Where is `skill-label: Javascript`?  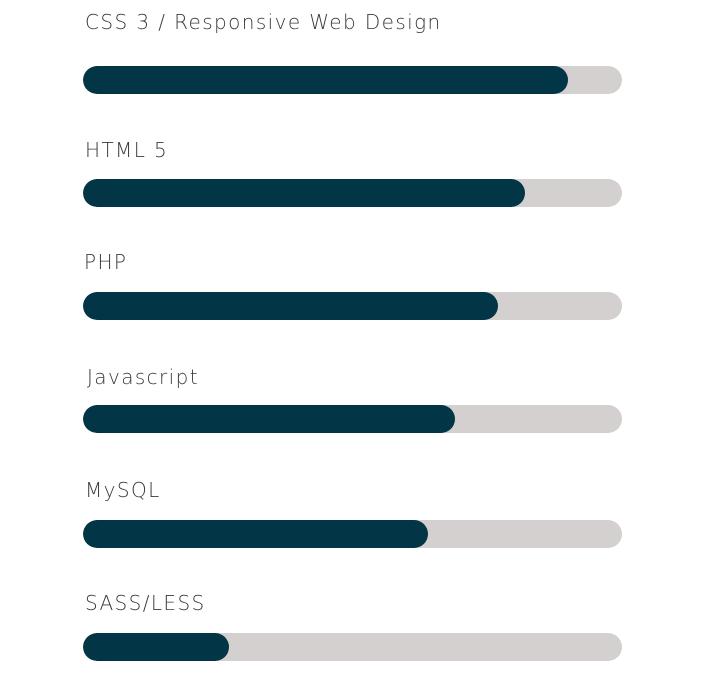 skill-label: Javascript is located at coordinates (143, 377).